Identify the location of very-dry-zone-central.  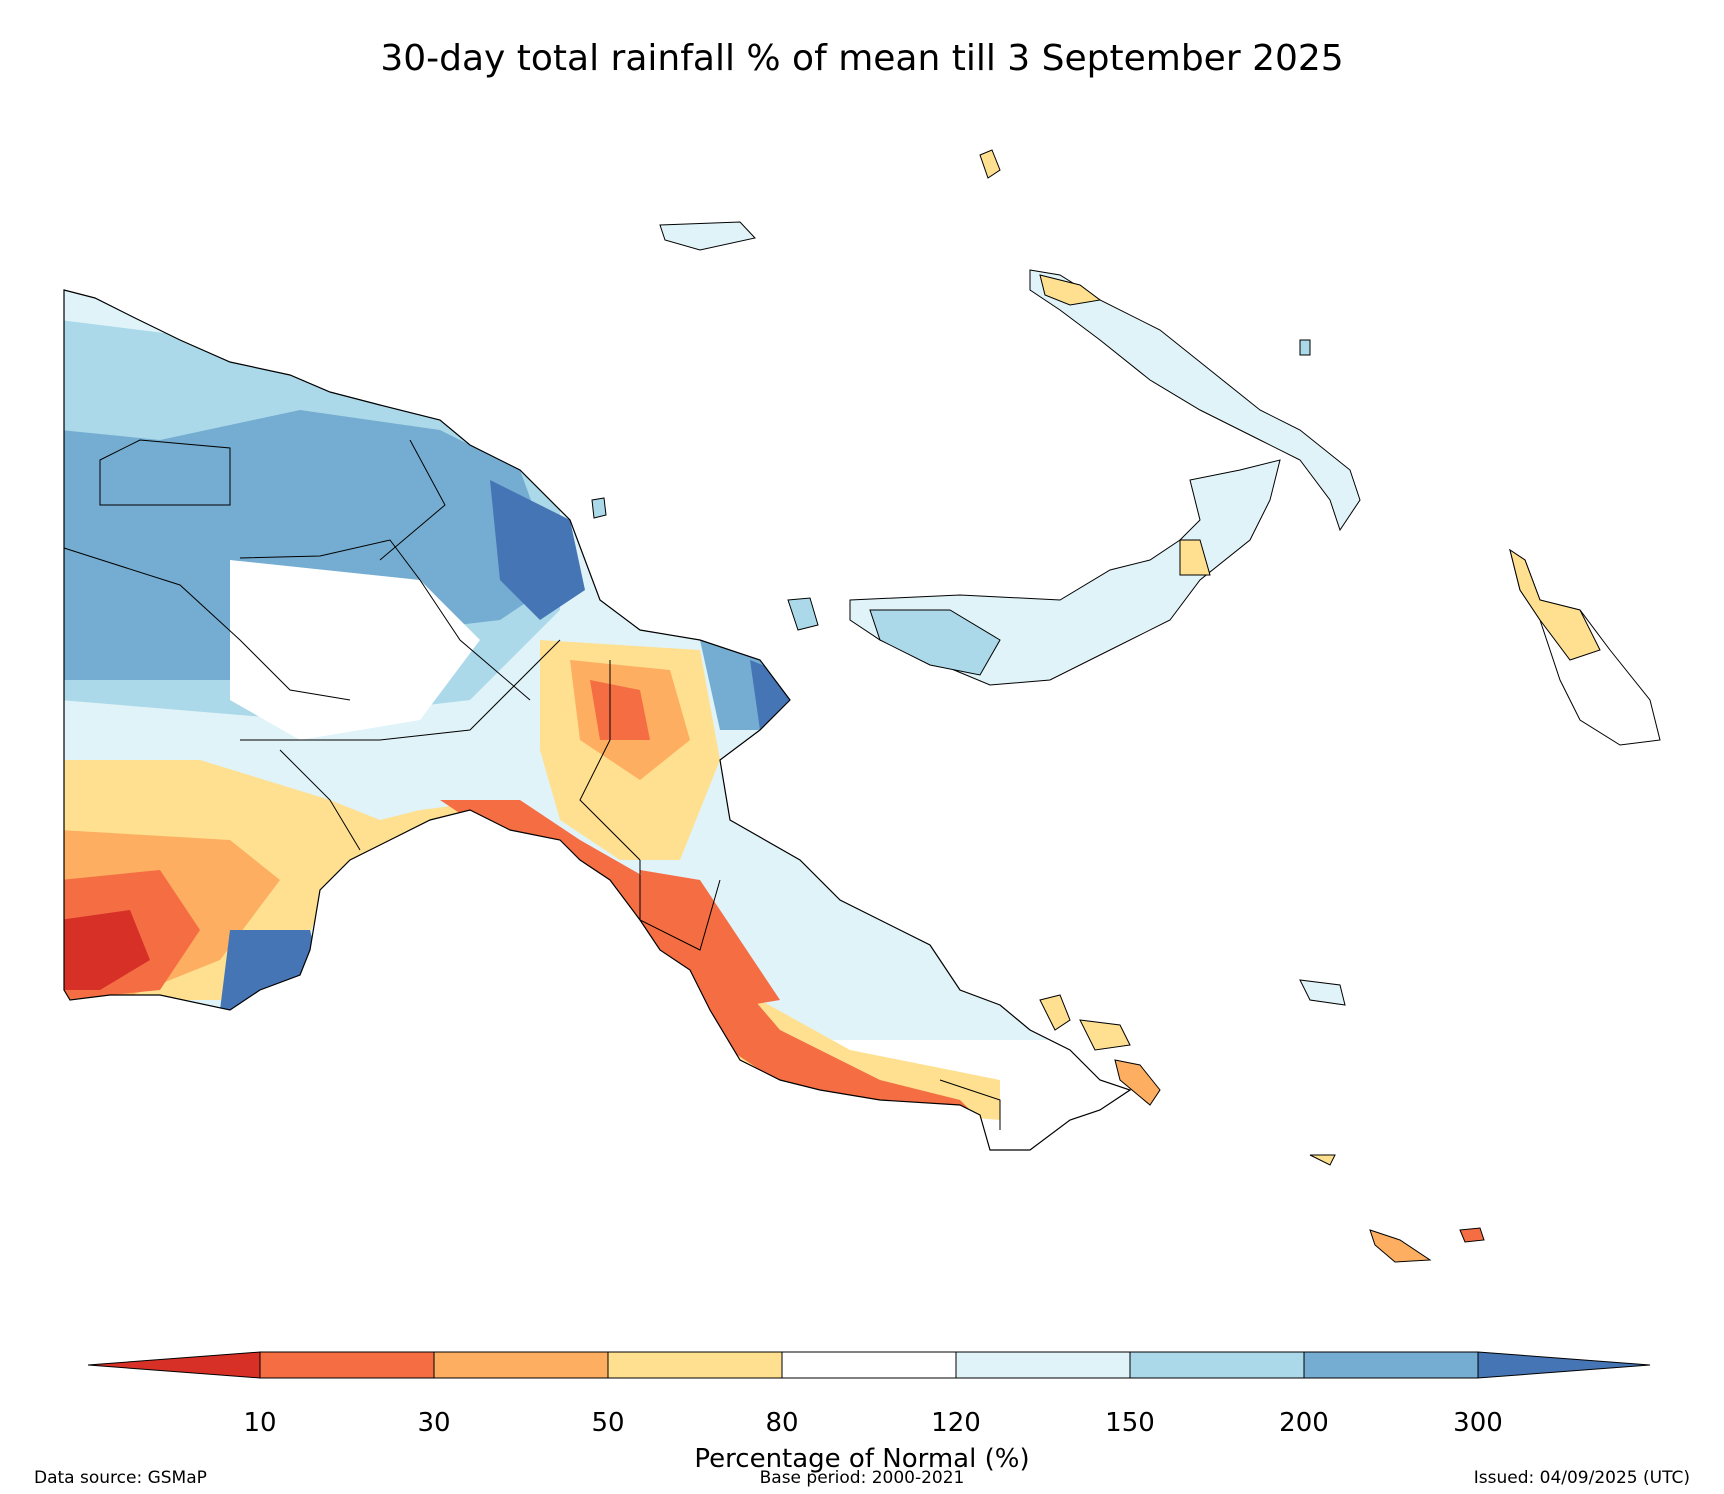
(620, 710).